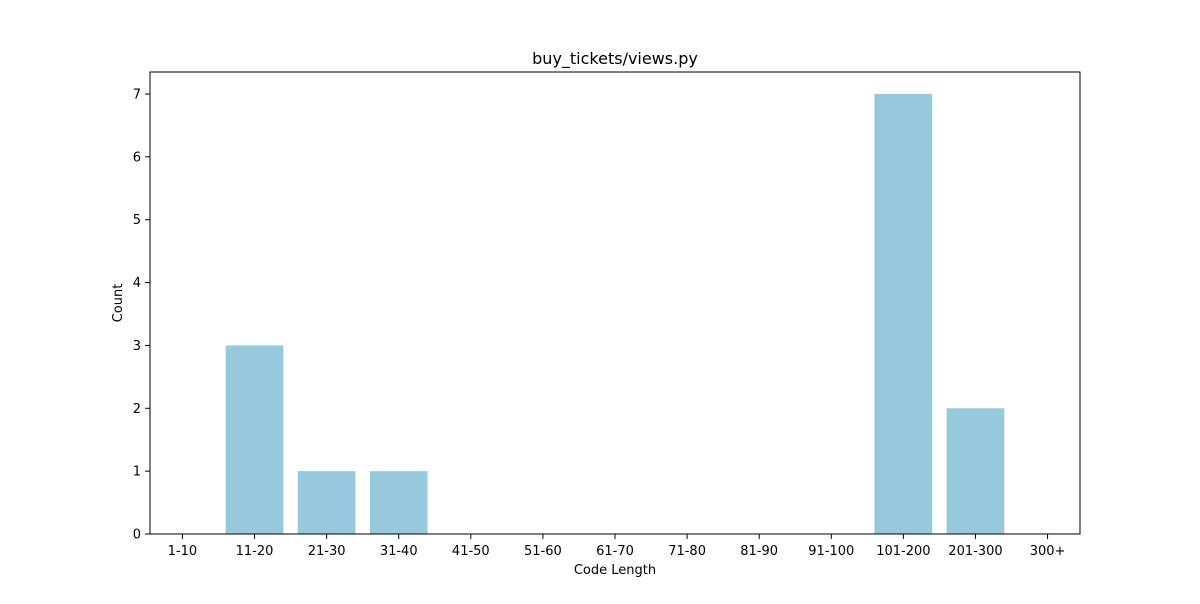  I want to click on x-tick-label: 71-80, so click(687, 551).